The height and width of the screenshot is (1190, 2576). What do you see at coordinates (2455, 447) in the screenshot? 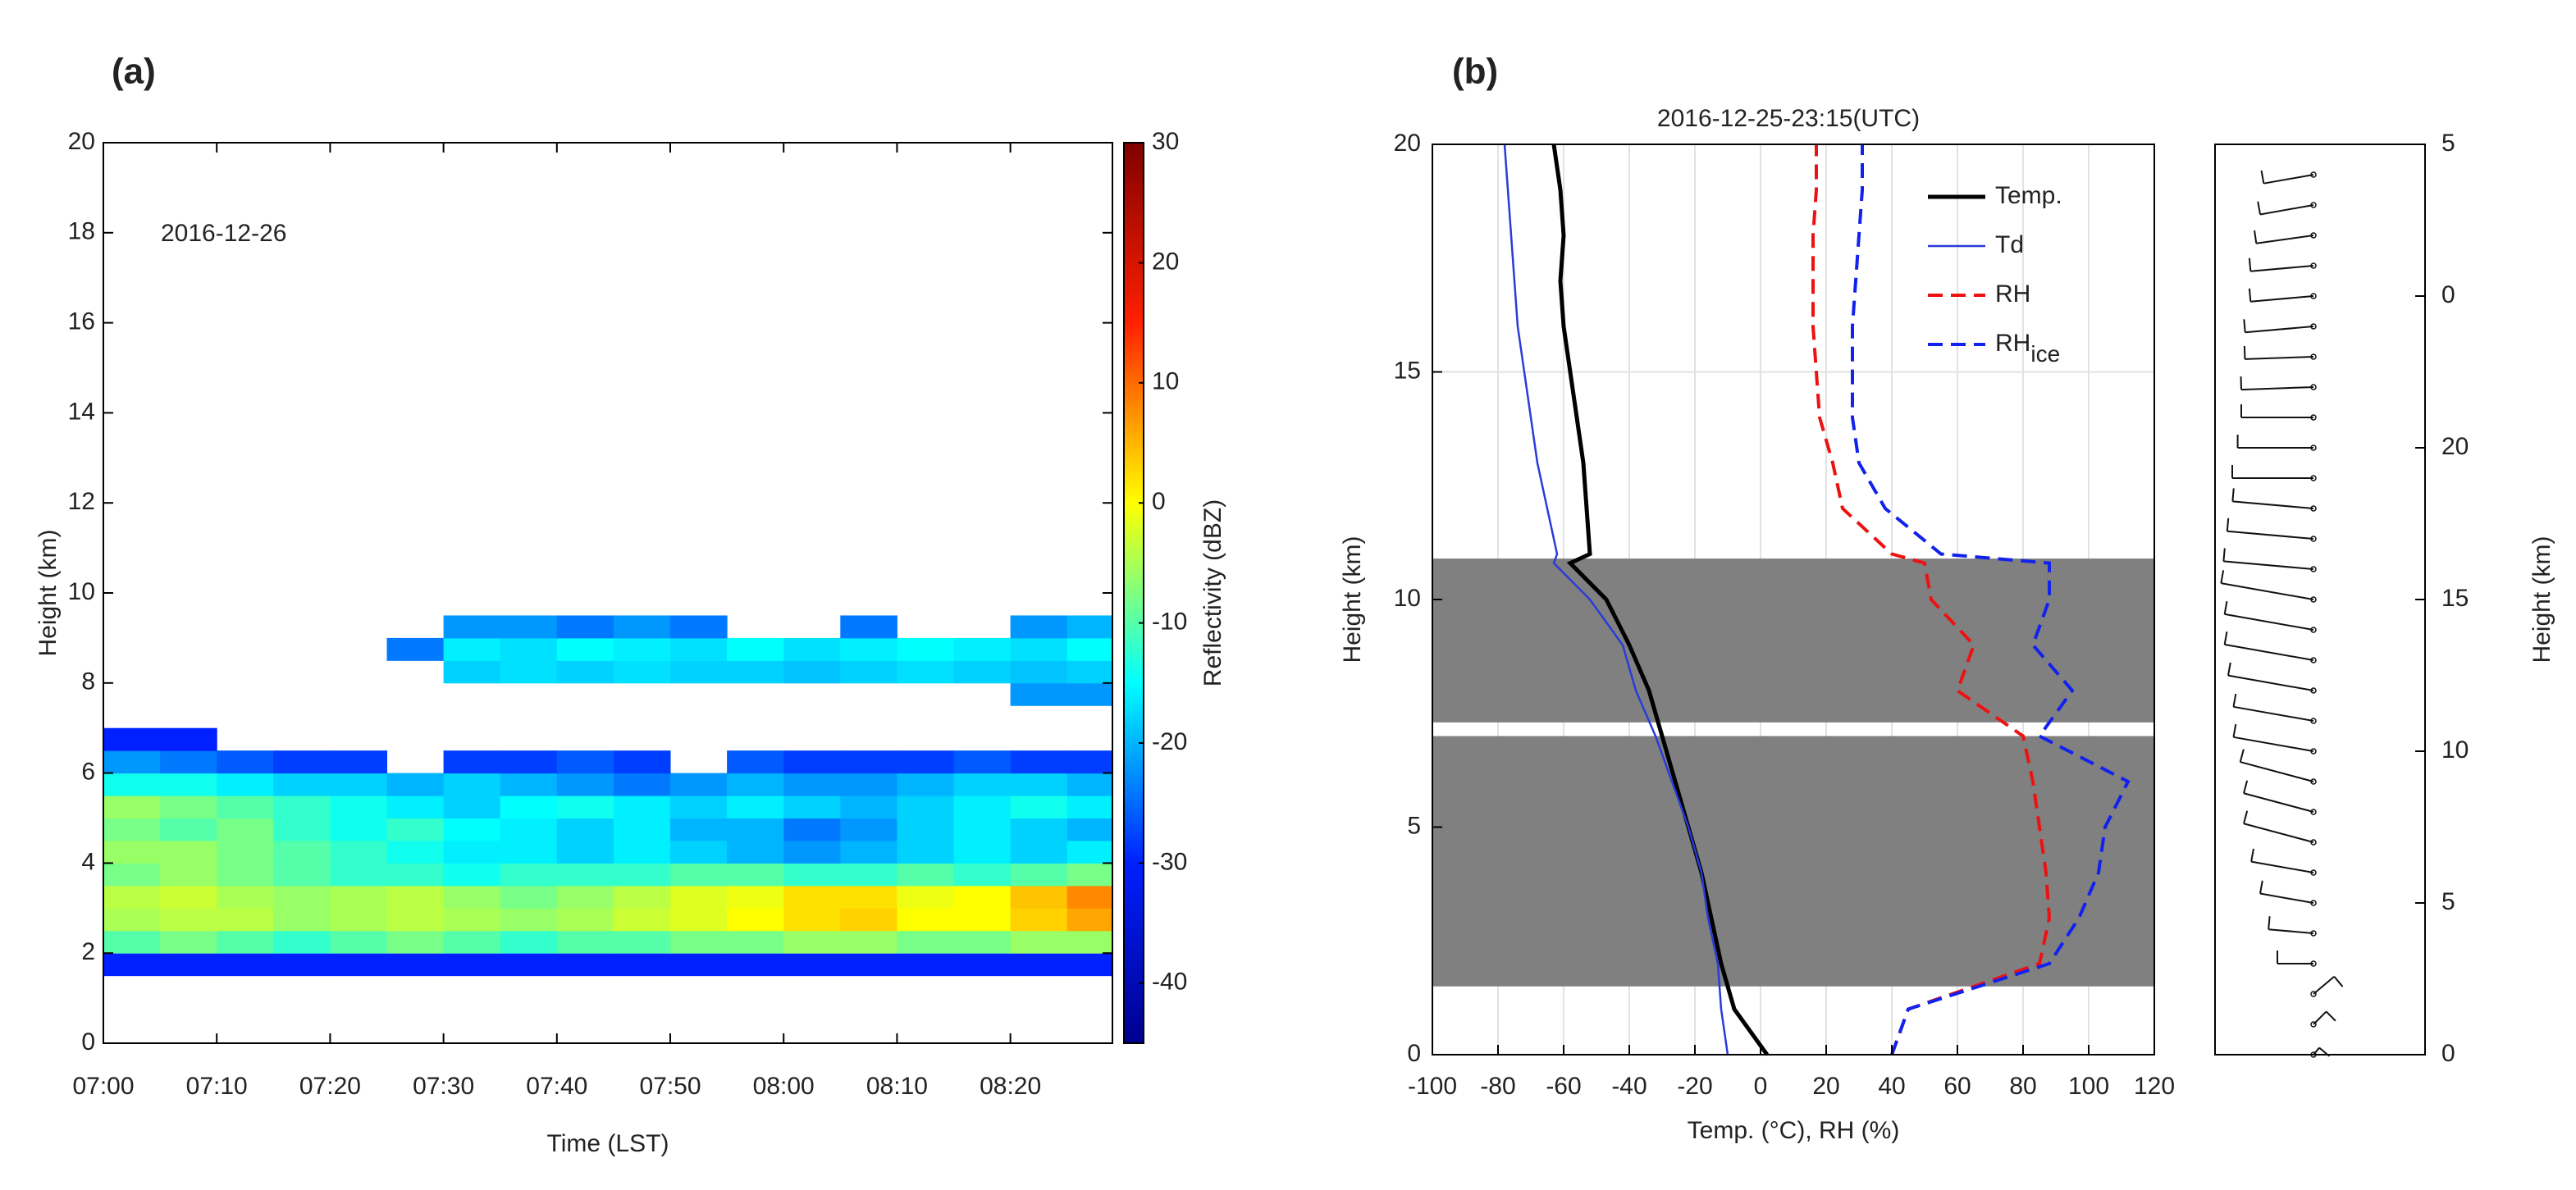
I see `y-tick-label: 20` at bounding box center [2455, 447].